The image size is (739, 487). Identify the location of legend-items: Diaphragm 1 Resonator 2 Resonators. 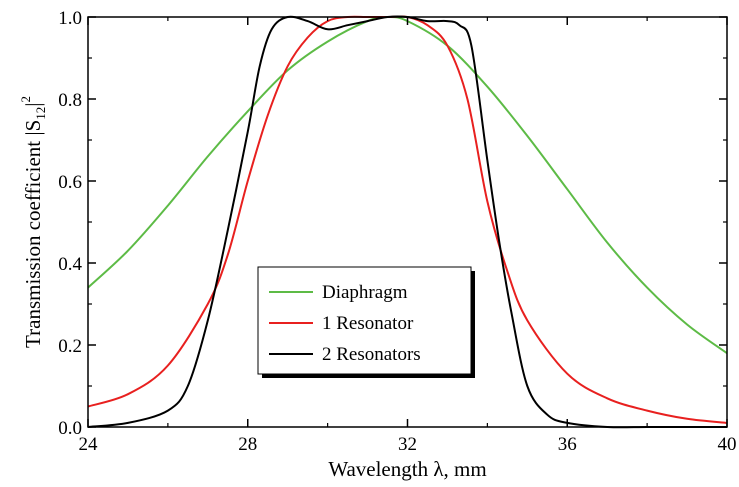
(345, 323).